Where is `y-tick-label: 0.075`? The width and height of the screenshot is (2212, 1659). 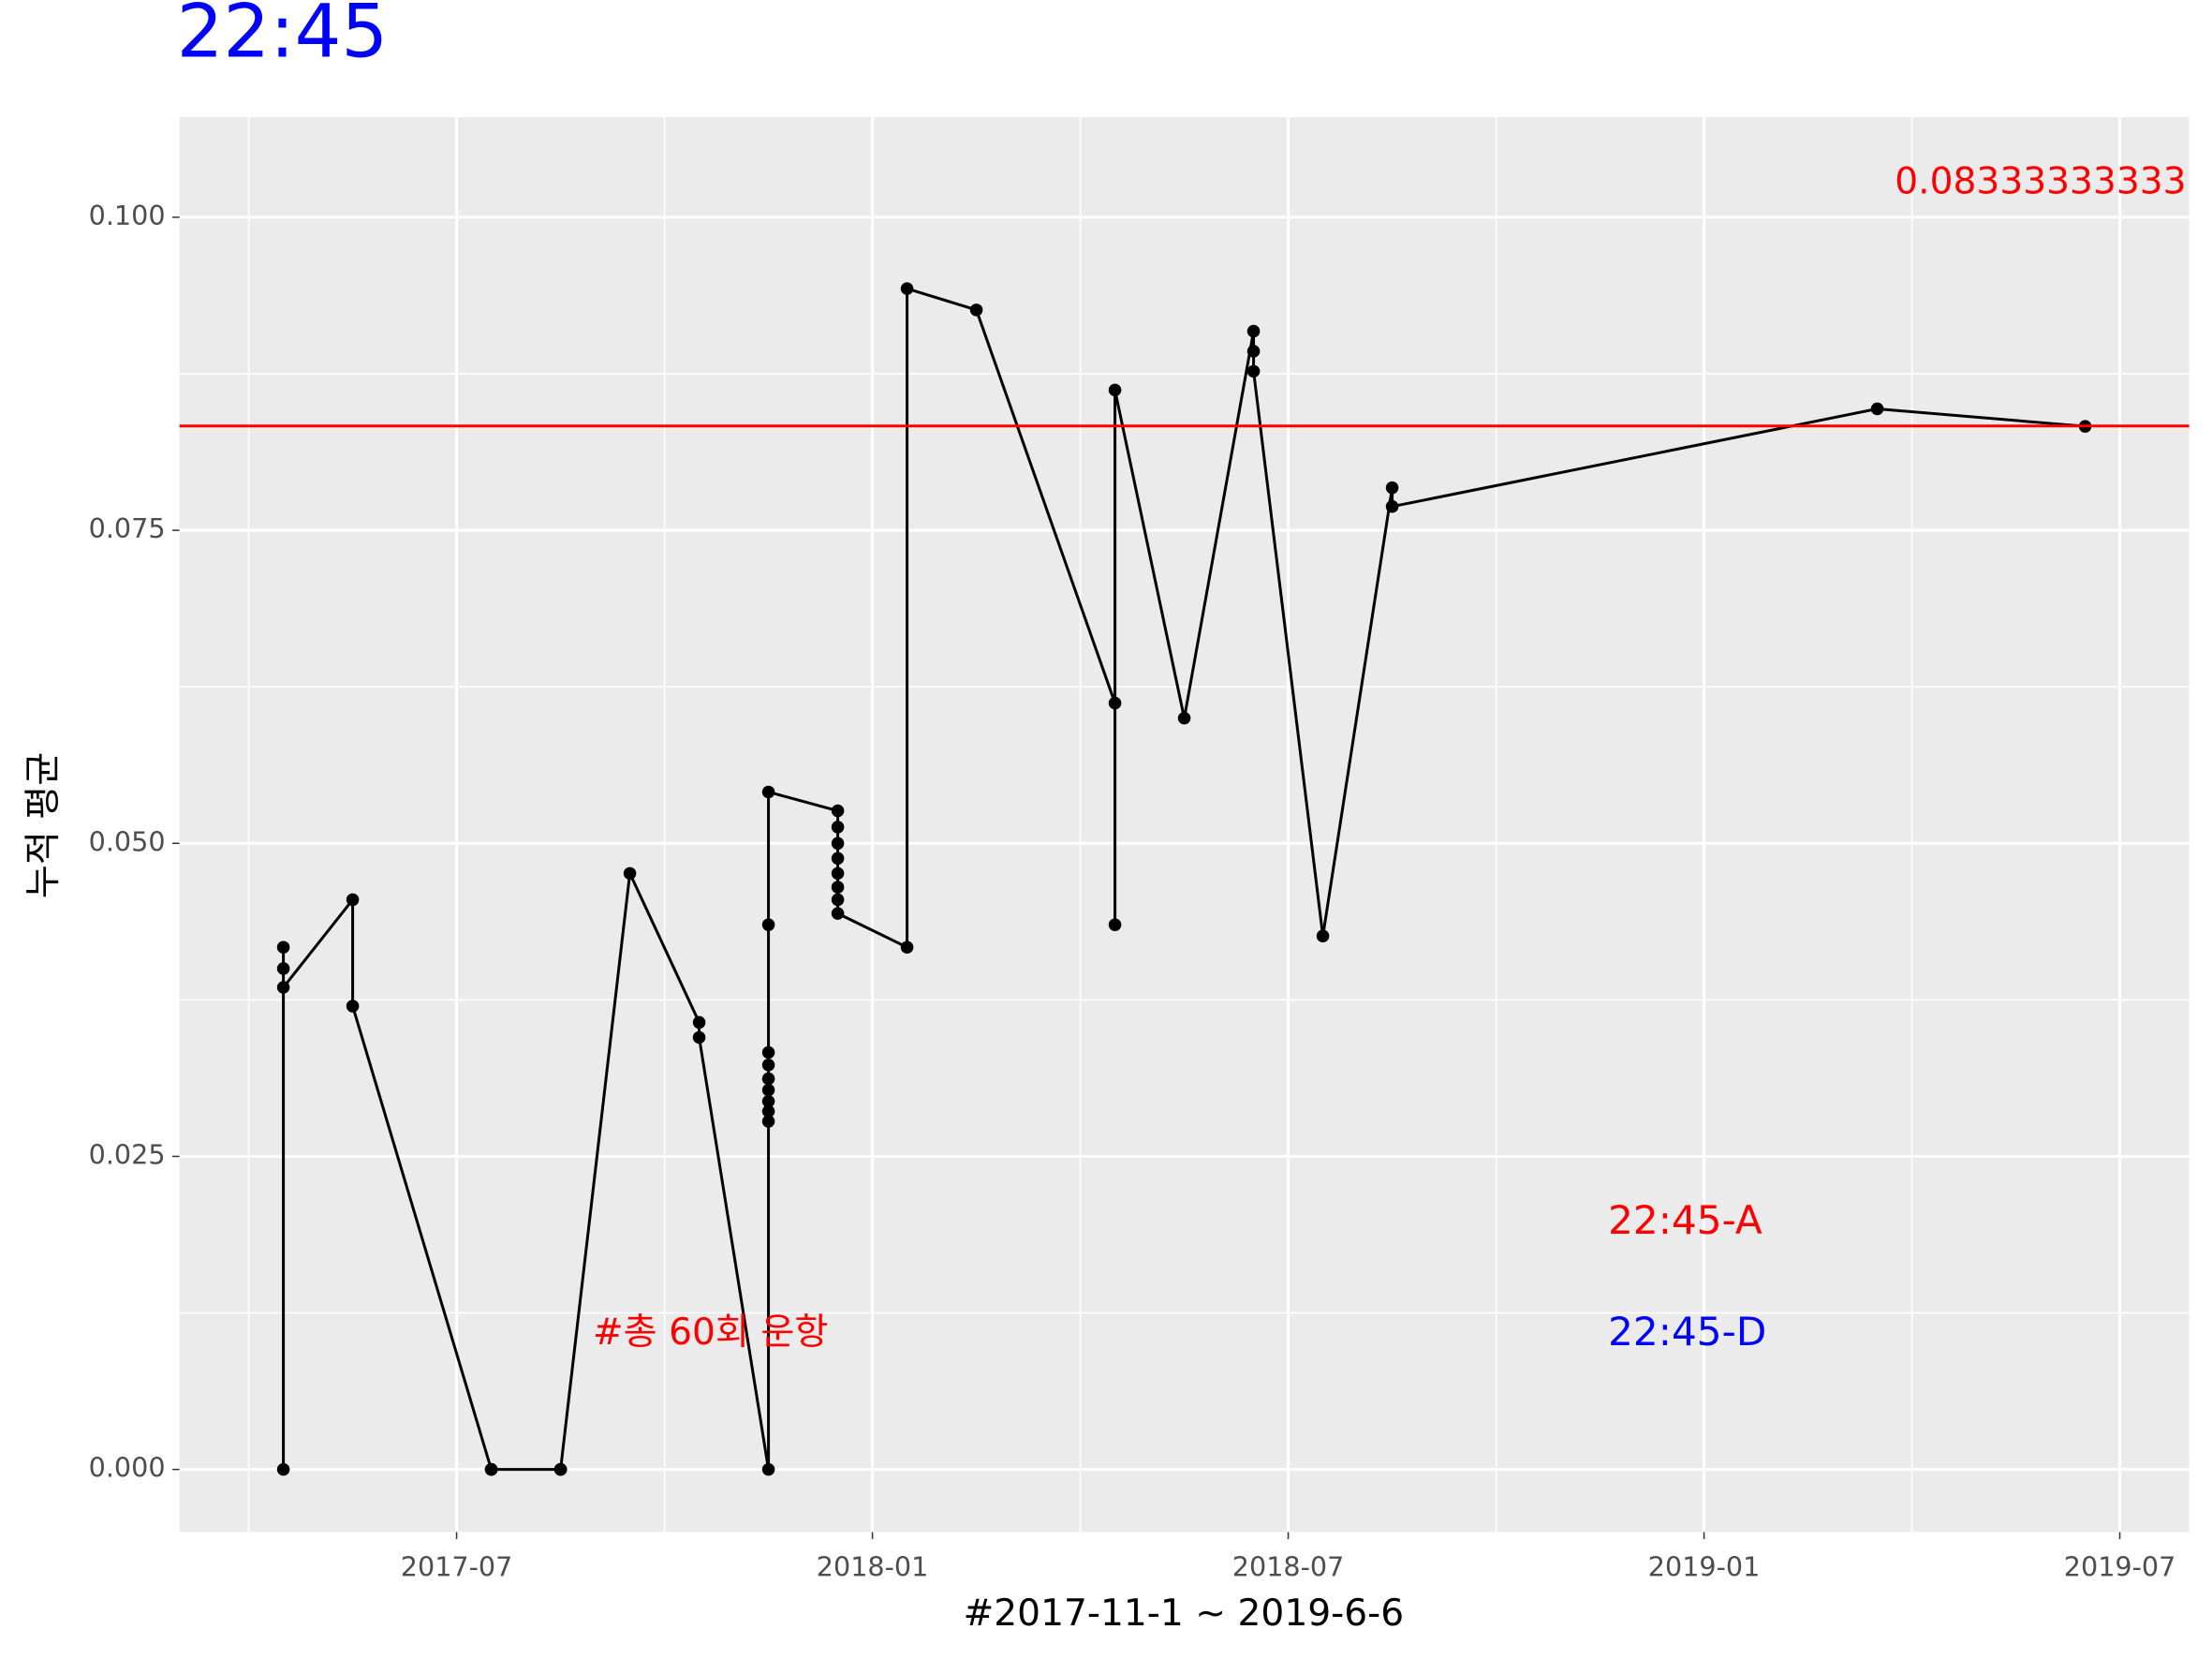
y-tick-label: 0.075 is located at coordinates (128, 528).